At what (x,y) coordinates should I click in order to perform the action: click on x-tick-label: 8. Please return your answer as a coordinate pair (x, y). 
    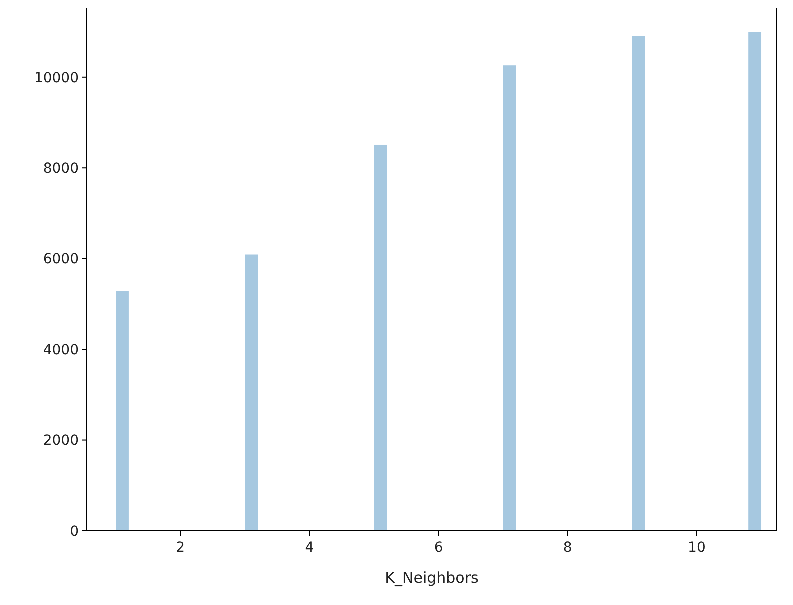
    Looking at the image, I should click on (567, 548).